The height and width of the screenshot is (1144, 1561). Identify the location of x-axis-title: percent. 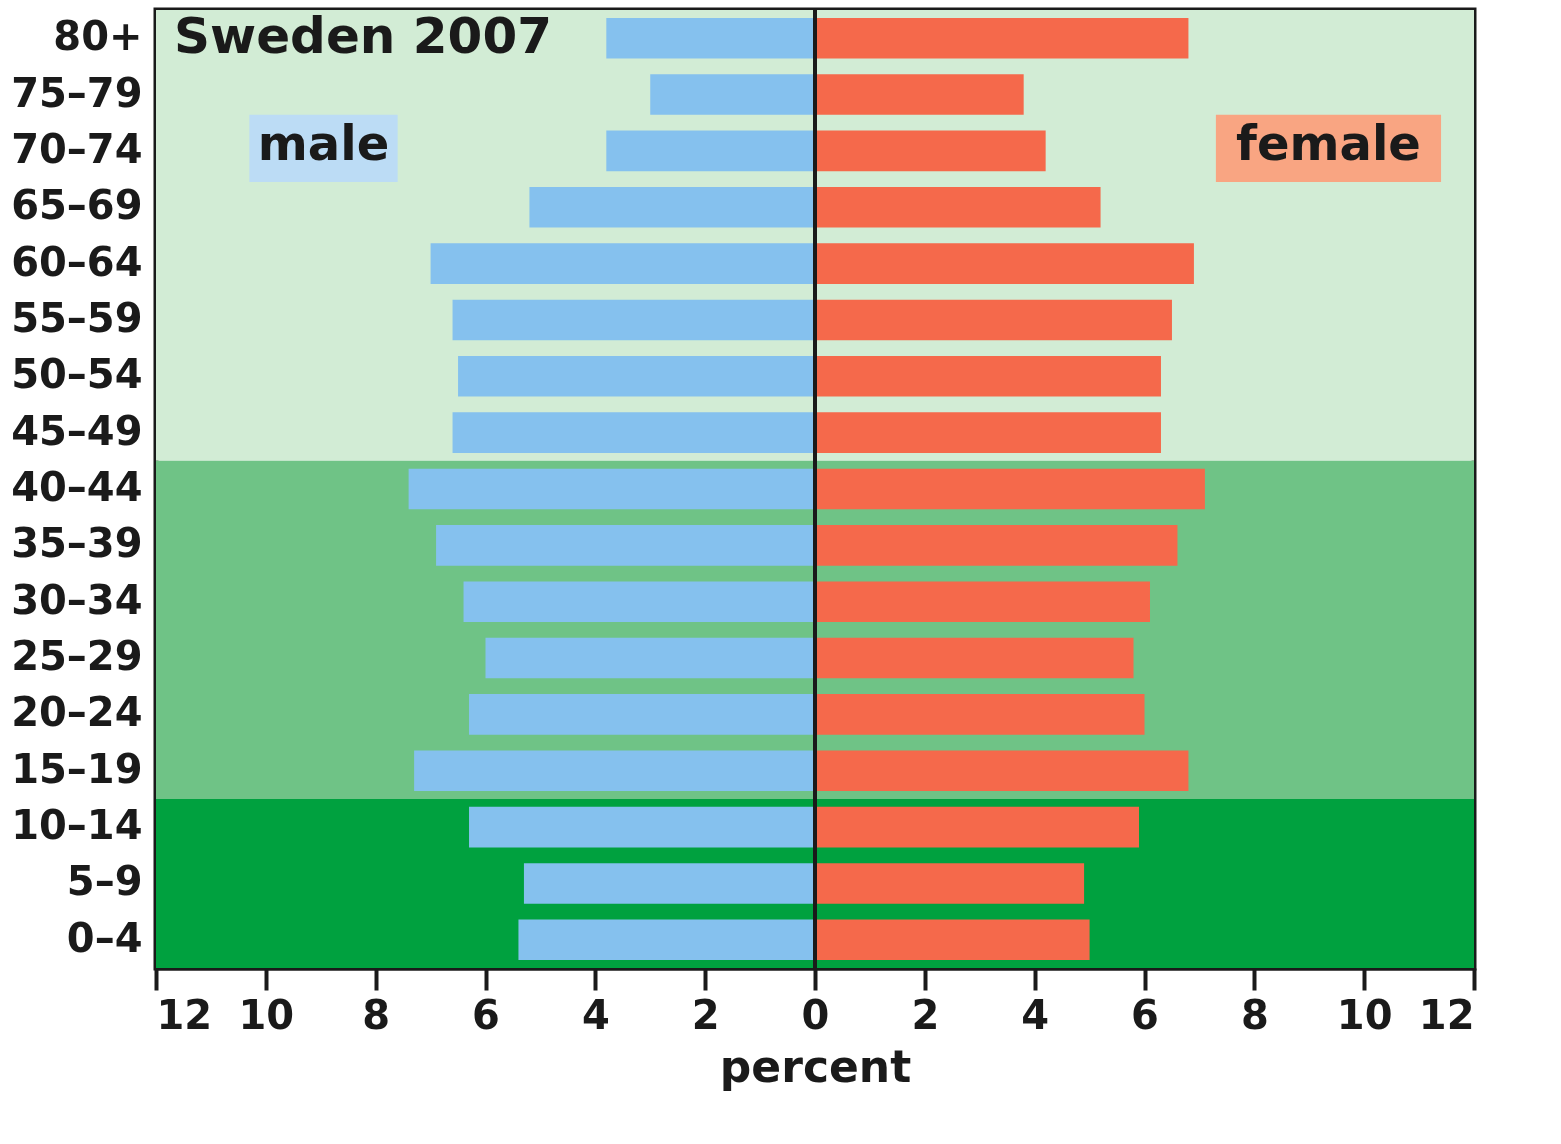
(815, 1066).